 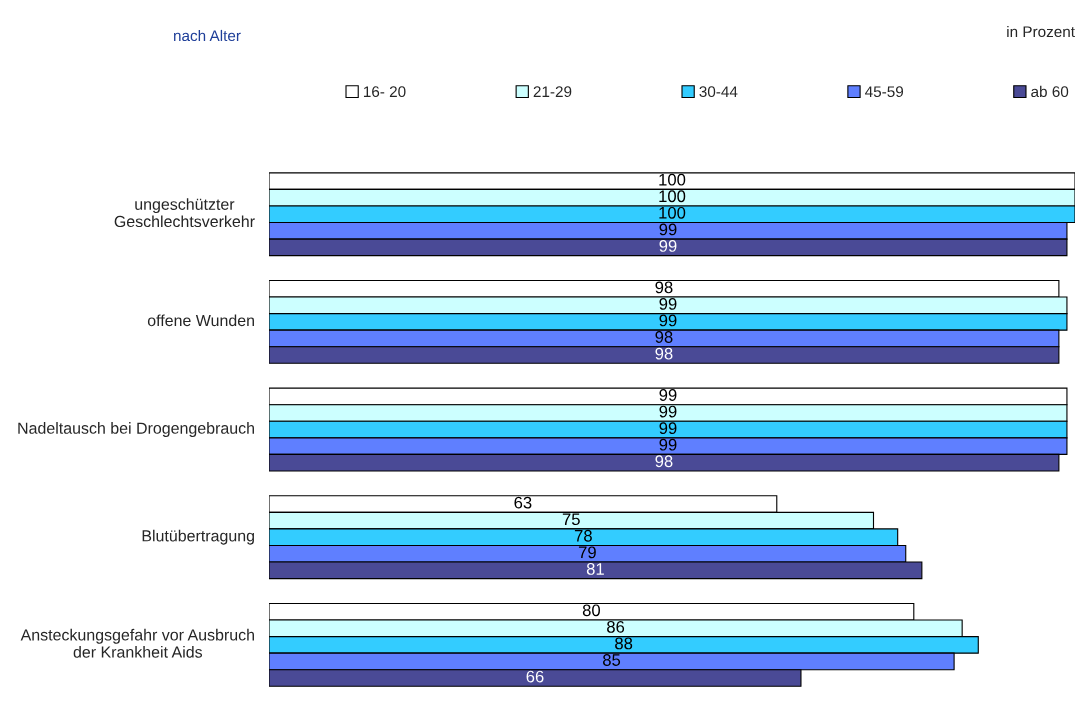 What do you see at coordinates (1041, 31) in the screenshot?
I see `text: in Prozent` at bounding box center [1041, 31].